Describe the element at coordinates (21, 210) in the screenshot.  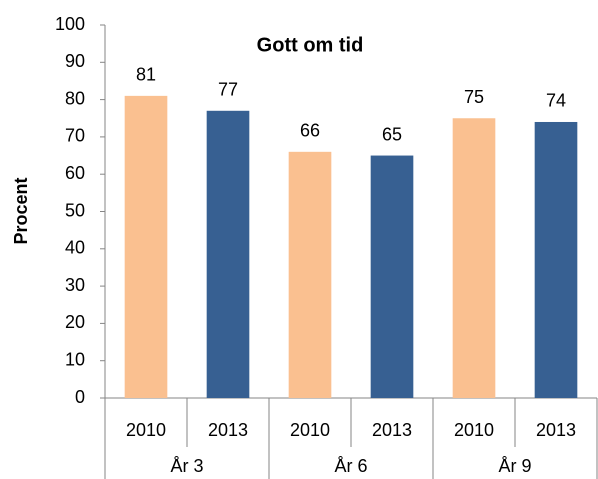
I see `y-axis-label: Procent` at that location.